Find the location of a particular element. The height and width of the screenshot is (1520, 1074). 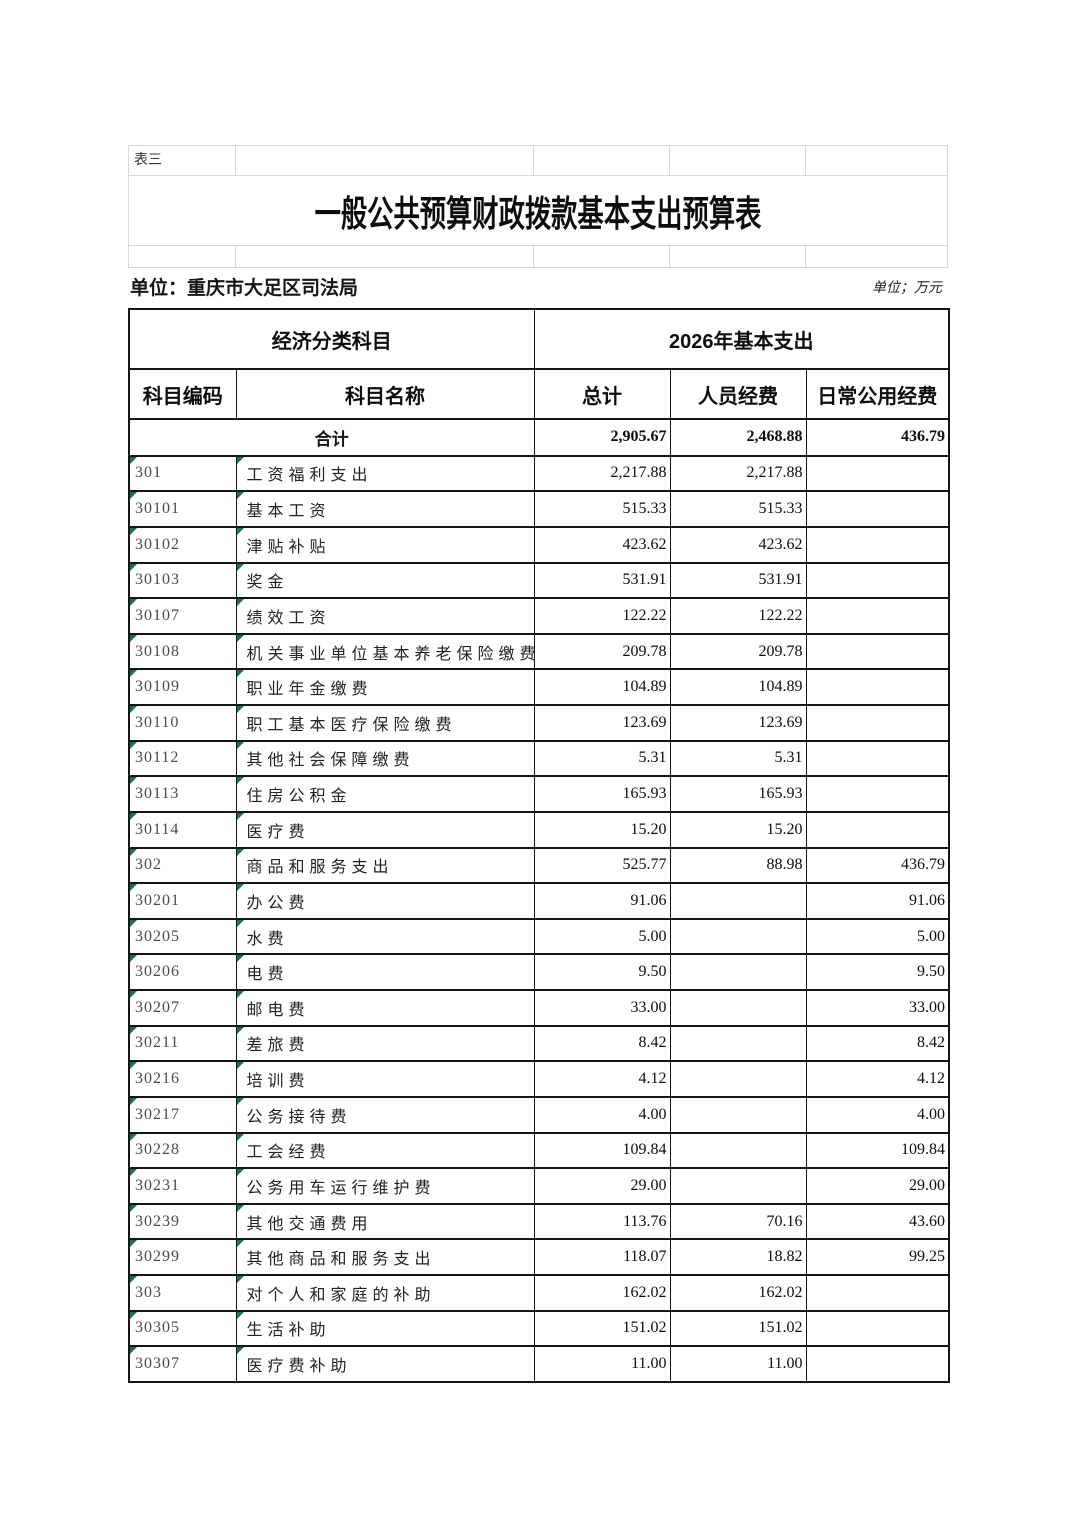

subject-name: 医疗费补助 is located at coordinates (299, 1367).